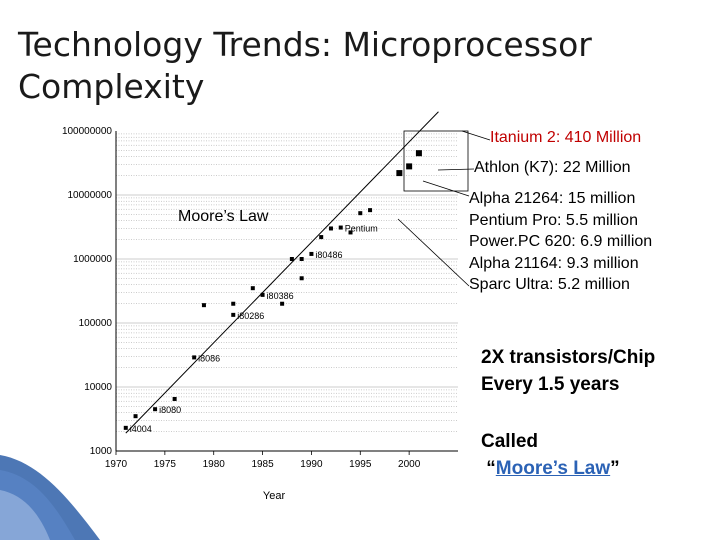  Describe the element at coordinates (491, 468) in the screenshot. I see `open-quote: “` at that location.